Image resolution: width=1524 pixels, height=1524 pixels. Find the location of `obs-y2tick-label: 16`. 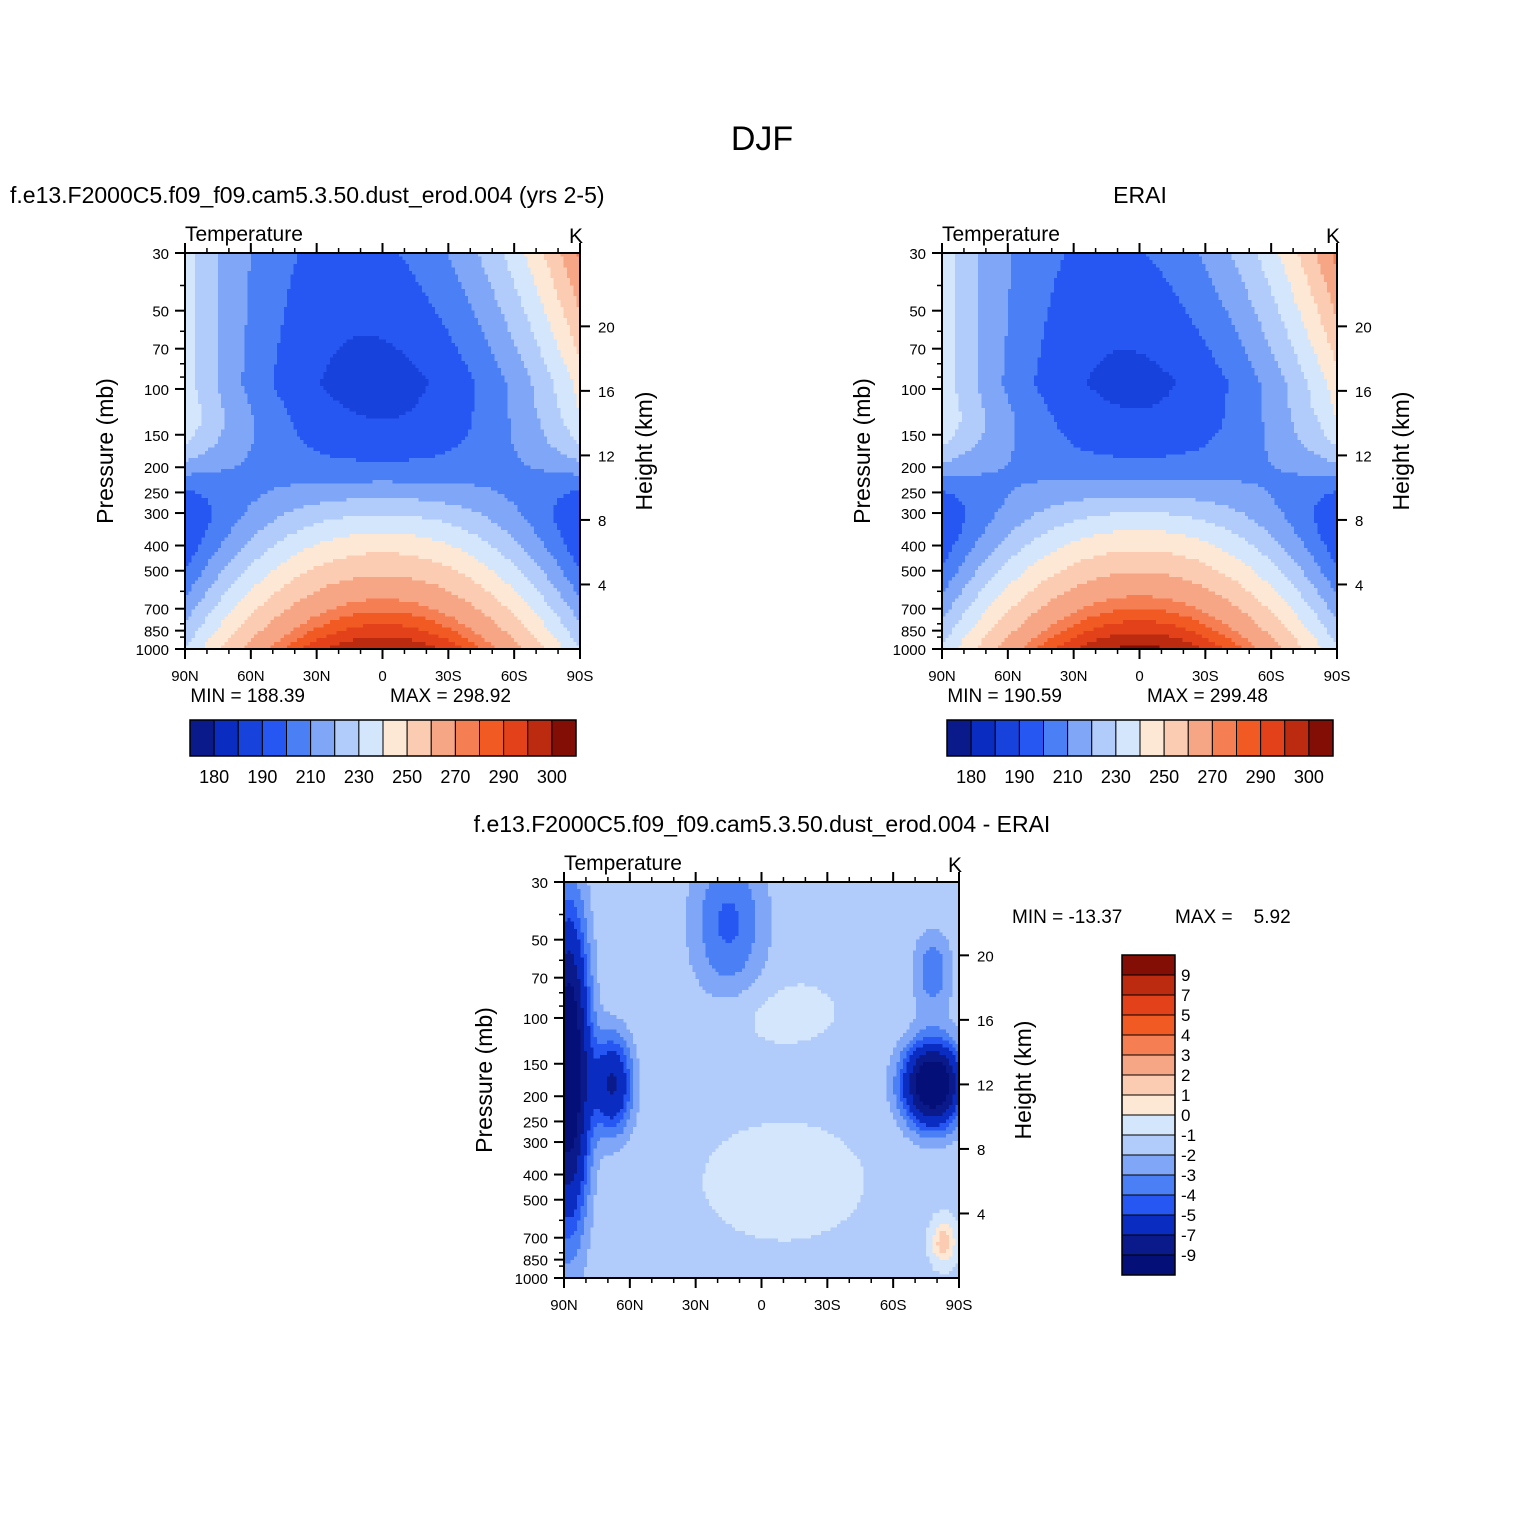

obs-y2tick-label: 16 is located at coordinates (1363, 392).